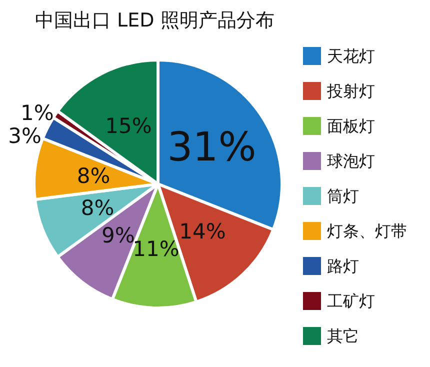  Describe the element at coordinates (351, 56) in the screenshot. I see `legend-label: 天花灯` at that location.